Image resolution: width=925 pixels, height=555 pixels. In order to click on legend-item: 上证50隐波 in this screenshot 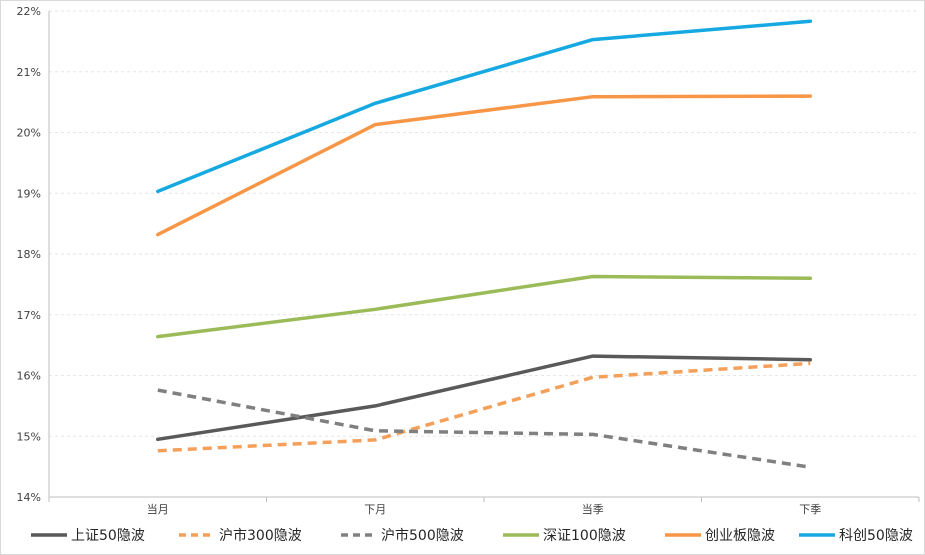, I will do `click(88, 536)`.